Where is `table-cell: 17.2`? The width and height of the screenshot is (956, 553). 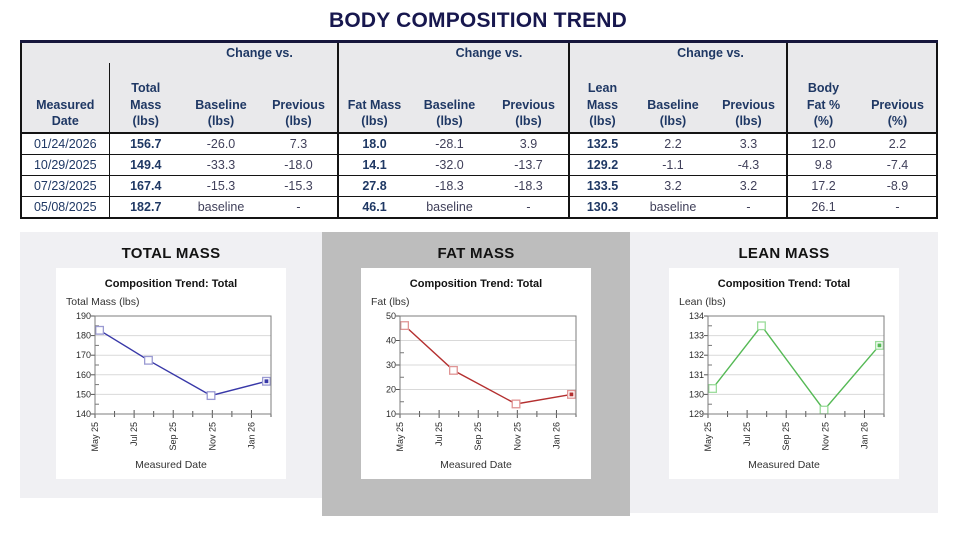
table-cell: 17.2 is located at coordinates (822, 186).